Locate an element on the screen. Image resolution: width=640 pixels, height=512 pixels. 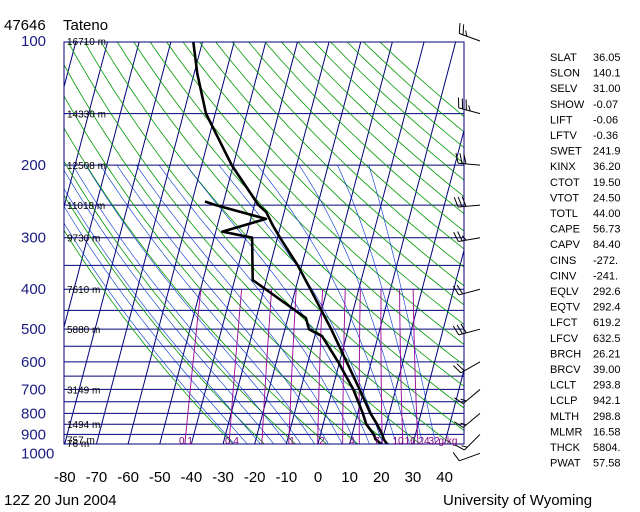
index-name: CINS is located at coordinates (563, 261).